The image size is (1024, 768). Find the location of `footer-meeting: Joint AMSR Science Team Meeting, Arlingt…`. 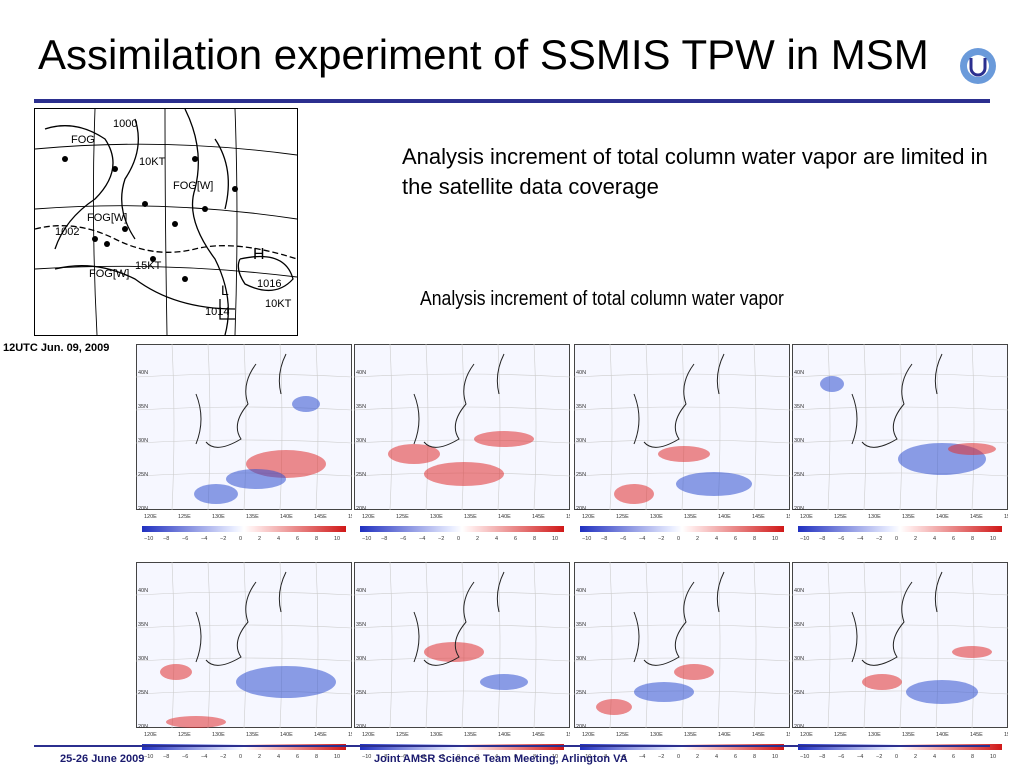

footer-meeting: Joint AMSR Science Team Meeting, Arlingt… is located at coordinates (501, 759).